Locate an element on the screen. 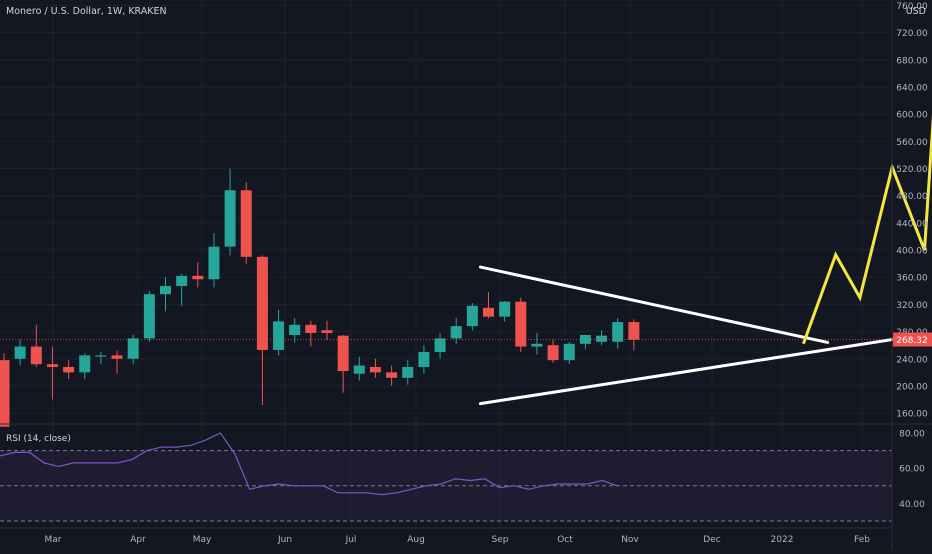 The image size is (932, 554). rsi-tick-label: 80.00 is located at coordinates (912, 435).